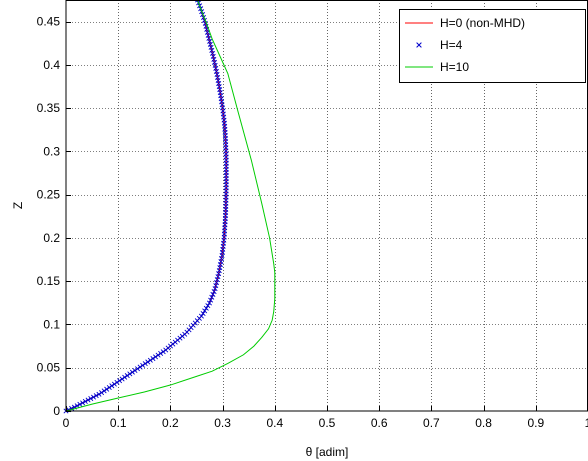 This screenshot has height=461, width=588. Describe the element at coordinates (483, 423) in the screenshot. I see `x-tick-label: 0.8` at that location.